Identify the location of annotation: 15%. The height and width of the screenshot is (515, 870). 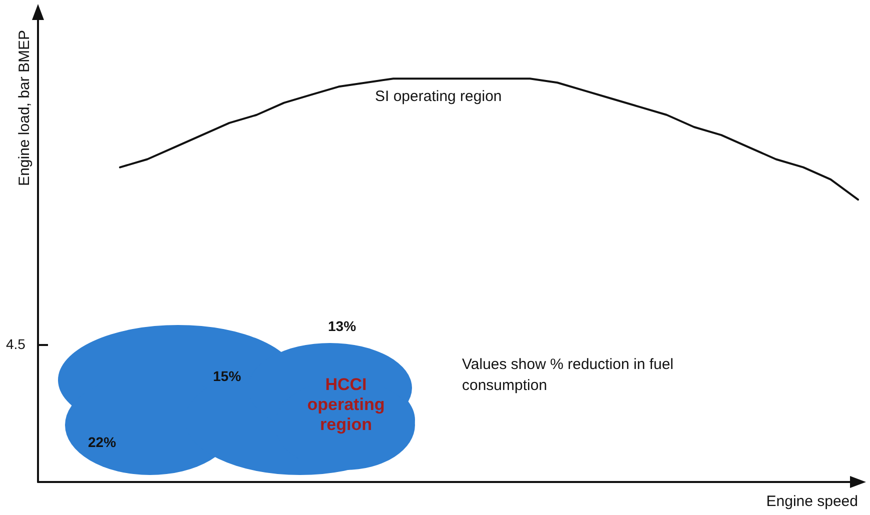
(227, 376).